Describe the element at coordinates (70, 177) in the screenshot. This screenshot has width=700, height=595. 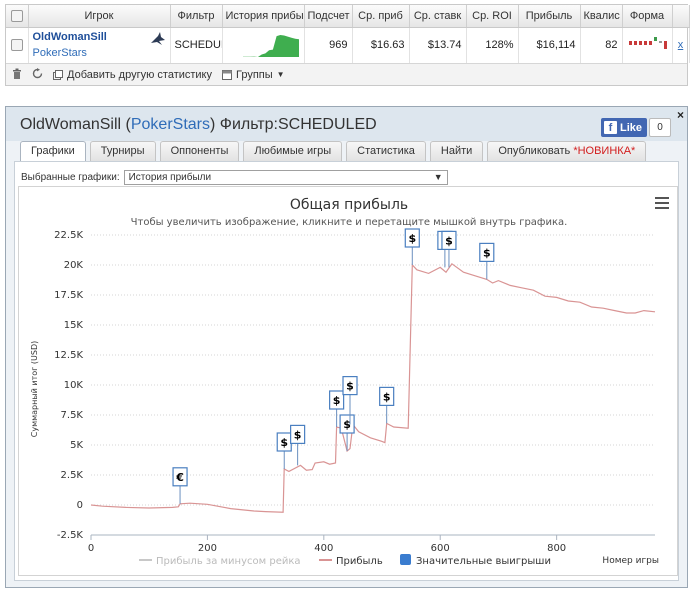
I see `chart-selector-label: Выбранные графики:` at that location.